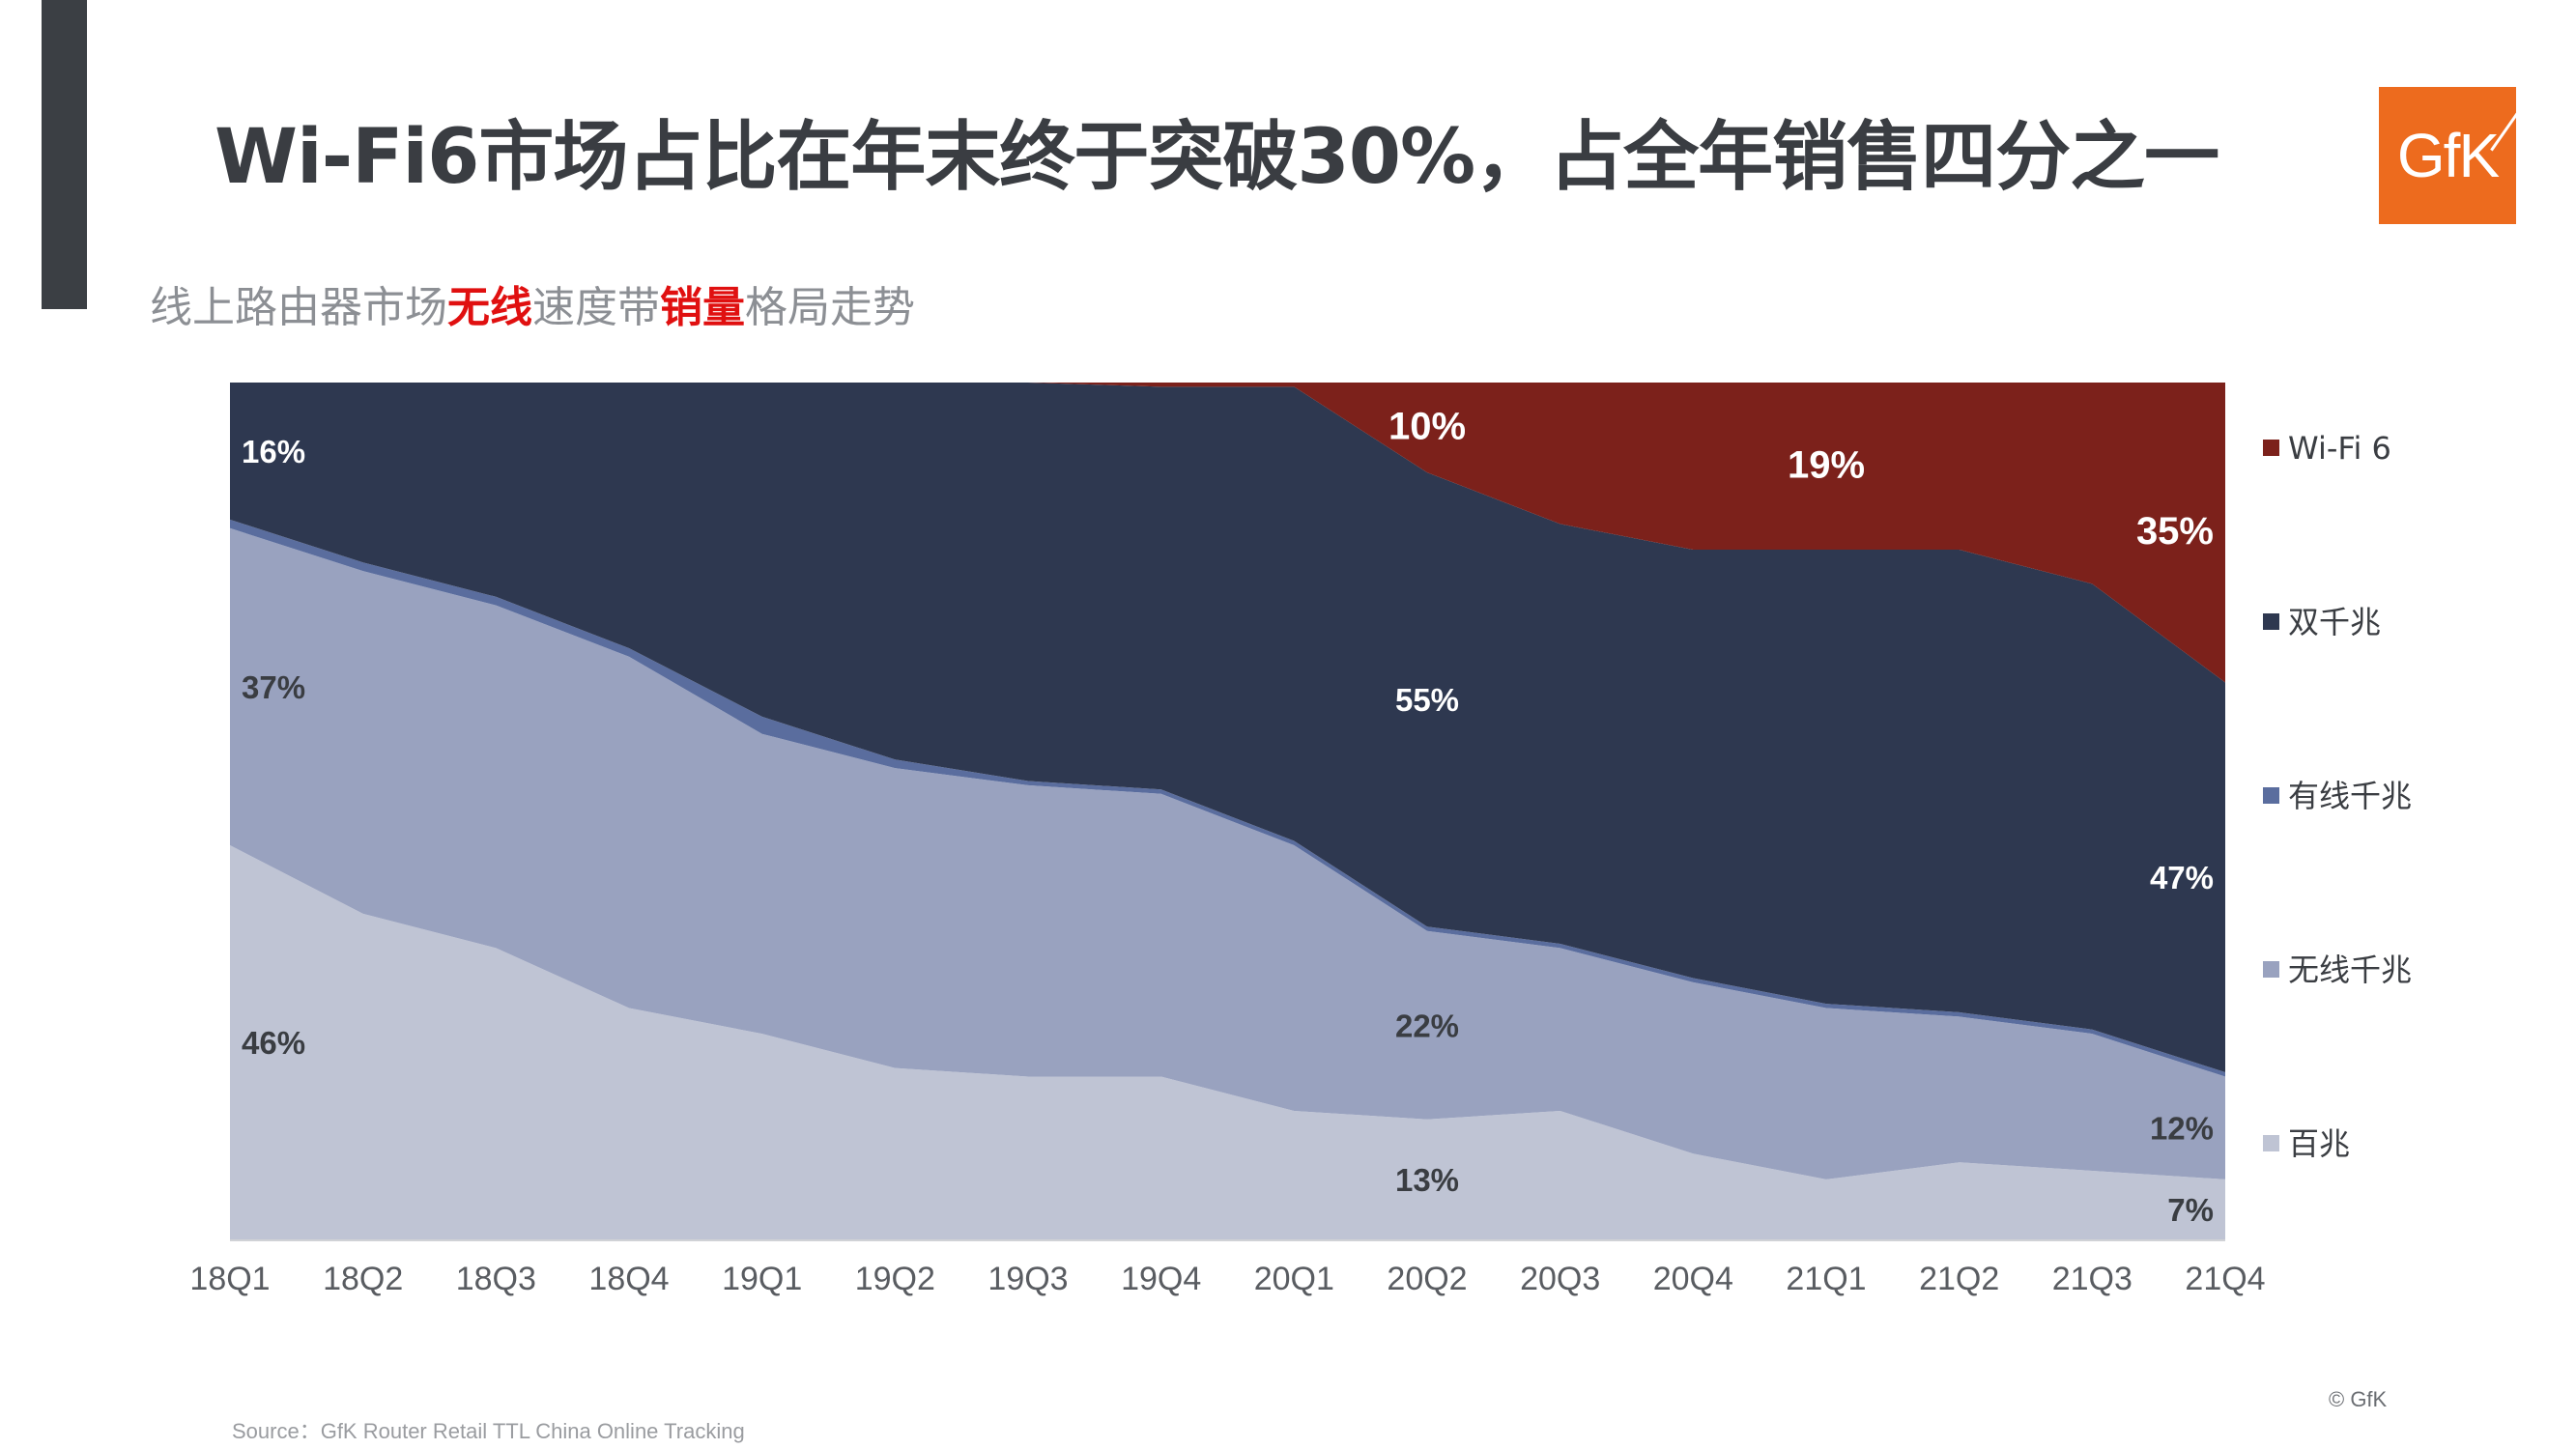 This screenshot has height=1449, width=2576. I want to click on subtitle-part-1: 线上路由器市场, so click(299, 307).